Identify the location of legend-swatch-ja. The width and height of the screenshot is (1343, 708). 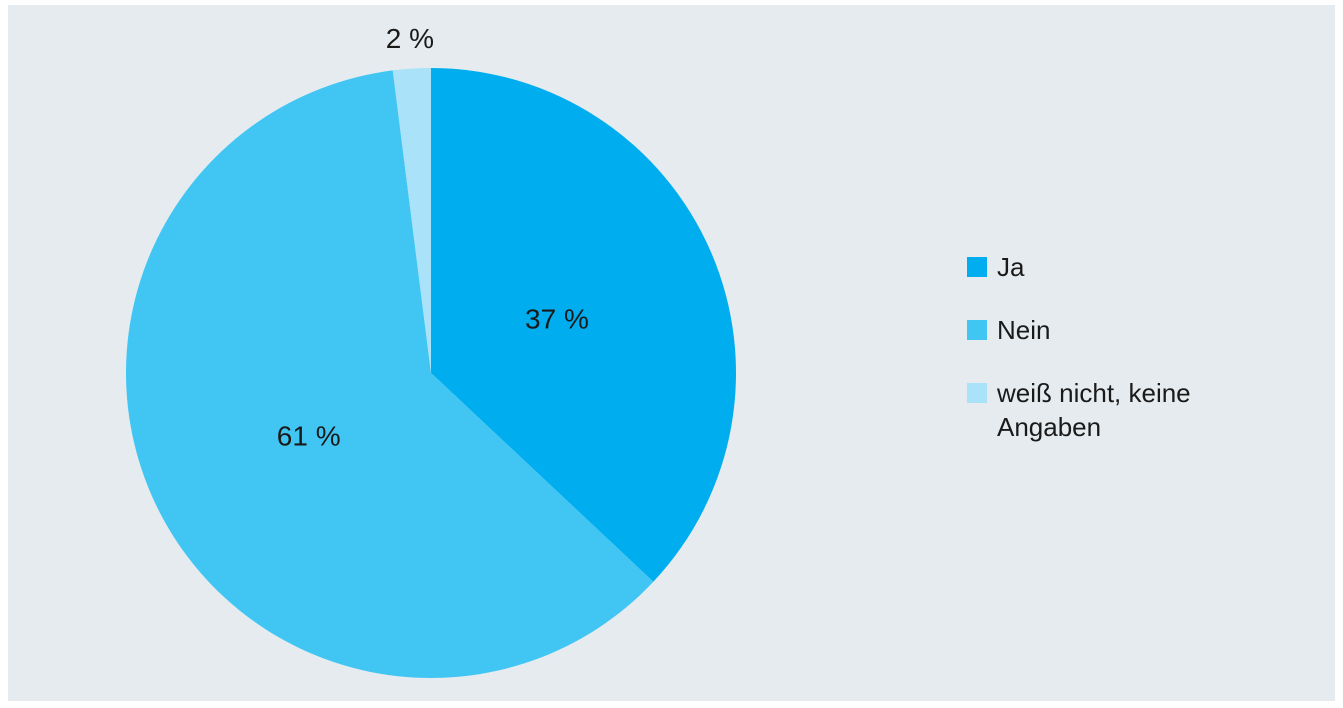
(977, 267).